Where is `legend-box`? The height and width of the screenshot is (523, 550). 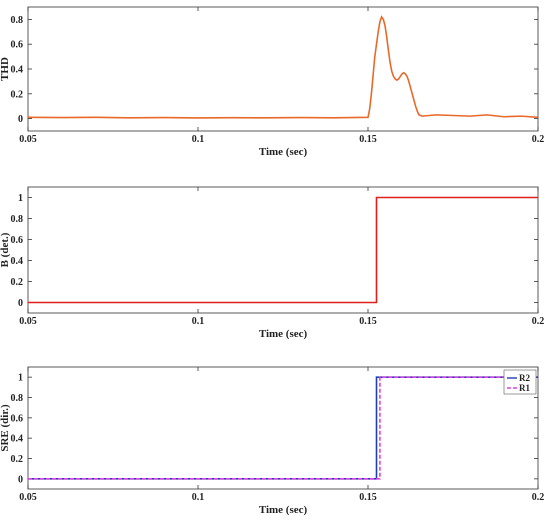
legend-box is located at coordinates (520, 382).